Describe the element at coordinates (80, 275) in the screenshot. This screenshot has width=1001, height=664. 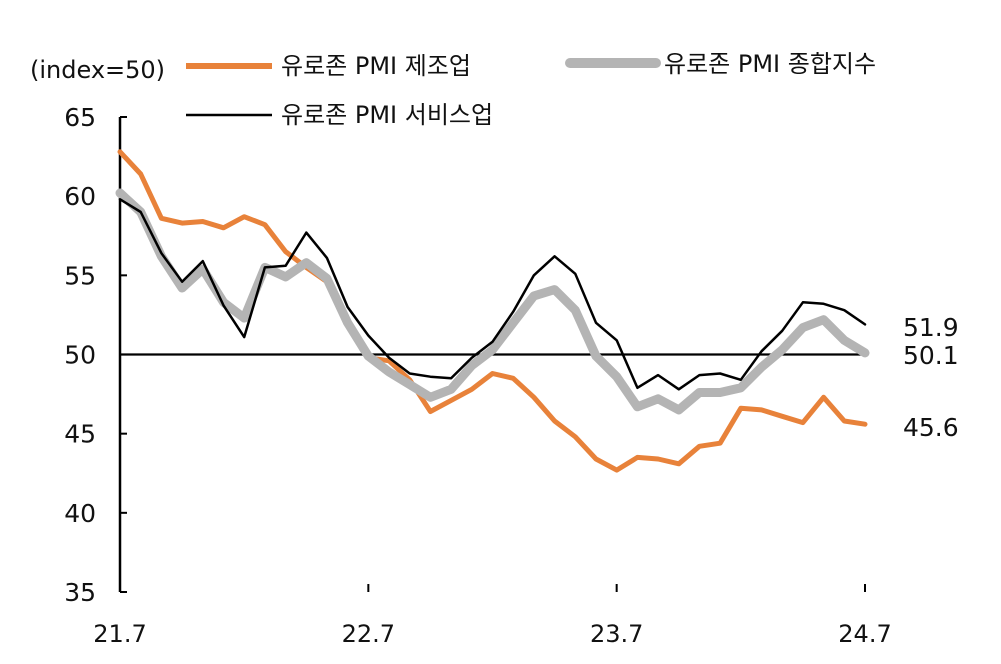
I see `y-tick-label: 55` at that location.